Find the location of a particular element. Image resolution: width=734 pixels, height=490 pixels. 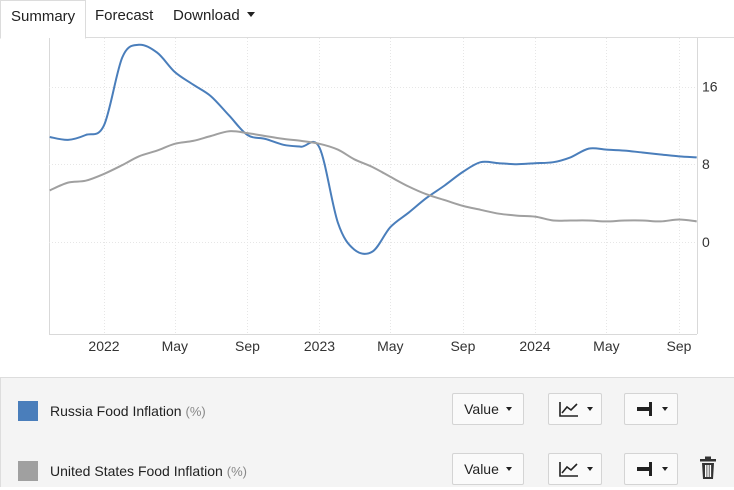

tab-summary: Summary is located at coordinates (43, 19).